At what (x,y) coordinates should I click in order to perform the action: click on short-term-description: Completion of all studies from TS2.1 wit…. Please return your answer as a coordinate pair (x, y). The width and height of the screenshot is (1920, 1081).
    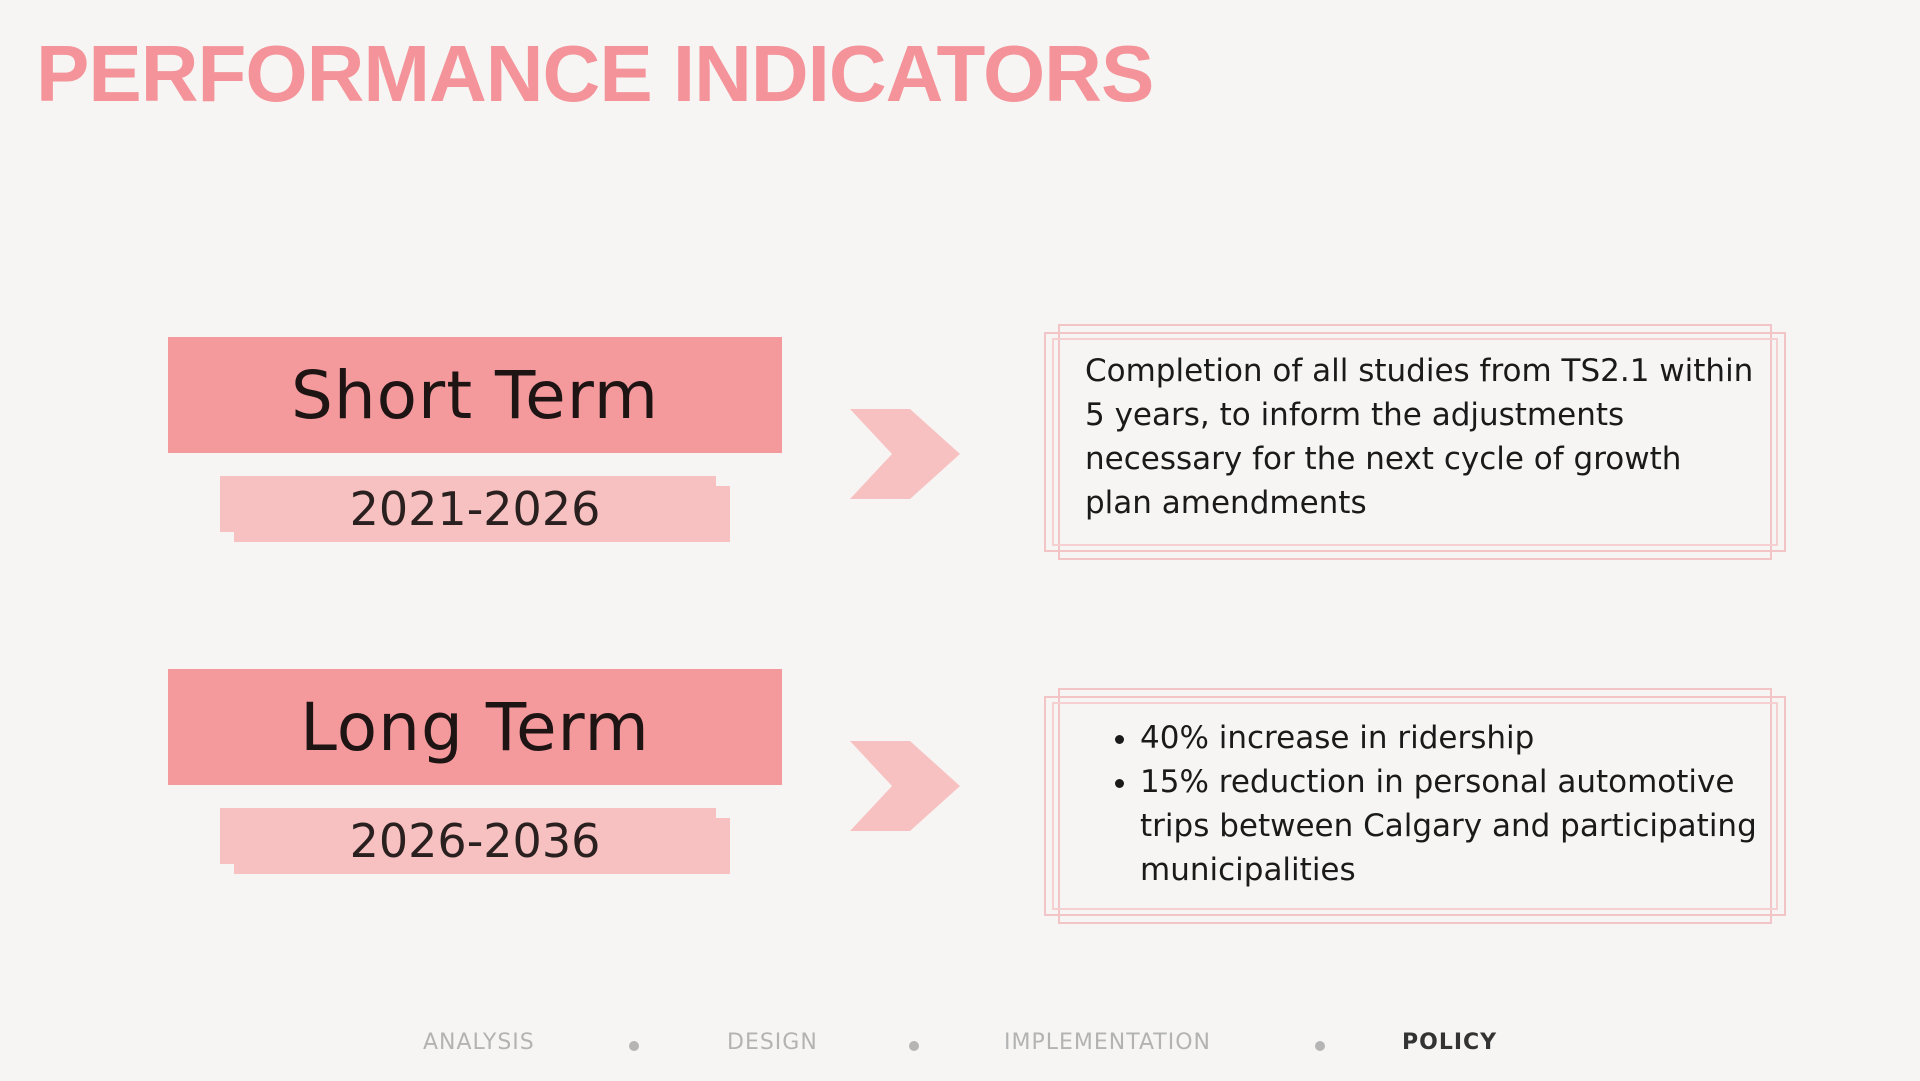
    Looking at the image, I should click on (1419, 437).